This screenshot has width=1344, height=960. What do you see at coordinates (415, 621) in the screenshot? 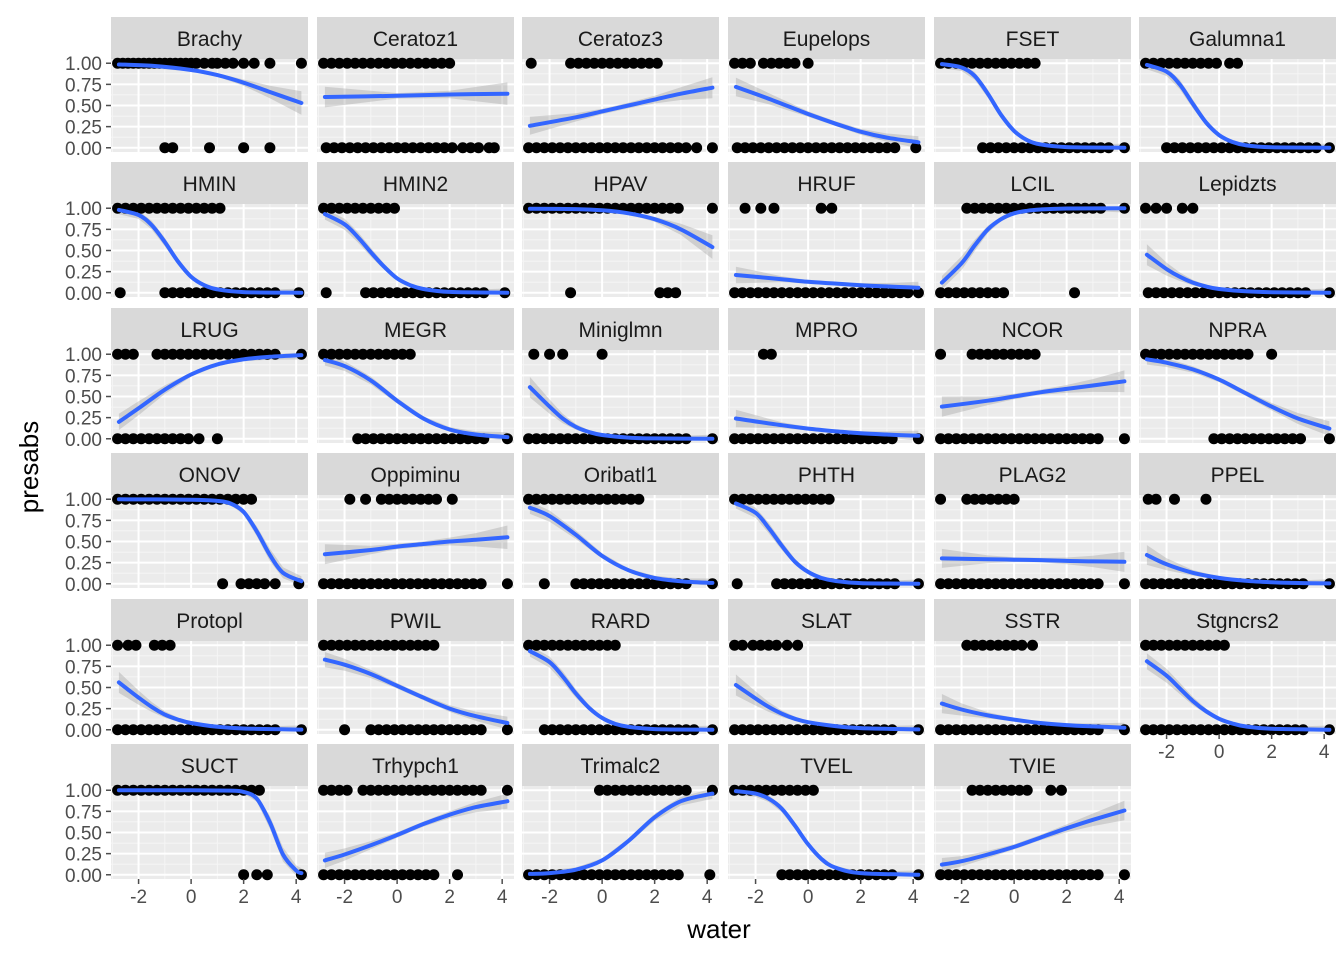
I see `facet-label: PWIL` at bounding box center [415, 621].